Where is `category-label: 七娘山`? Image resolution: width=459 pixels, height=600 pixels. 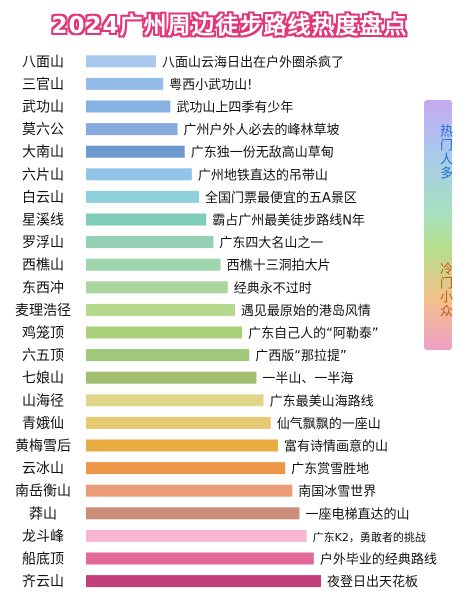 category-label: 七娘山 is located at coordinates (43, 379).